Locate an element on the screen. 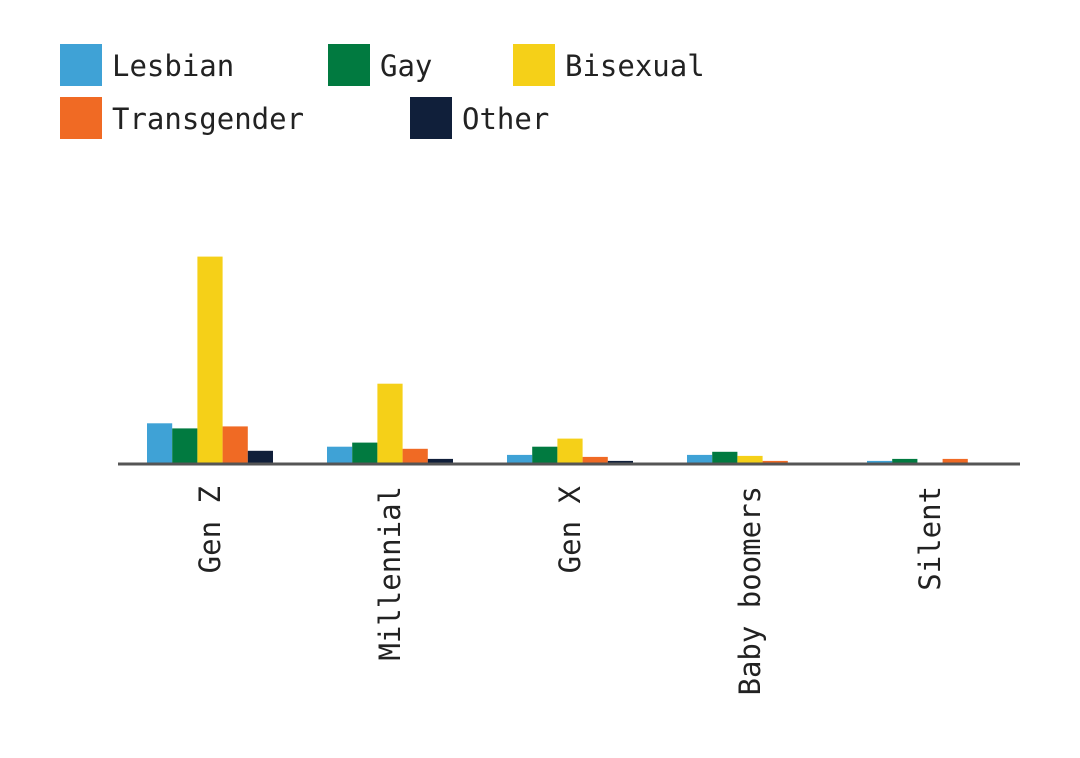  bar-silent-transgender is located at coordinates (955, 461).